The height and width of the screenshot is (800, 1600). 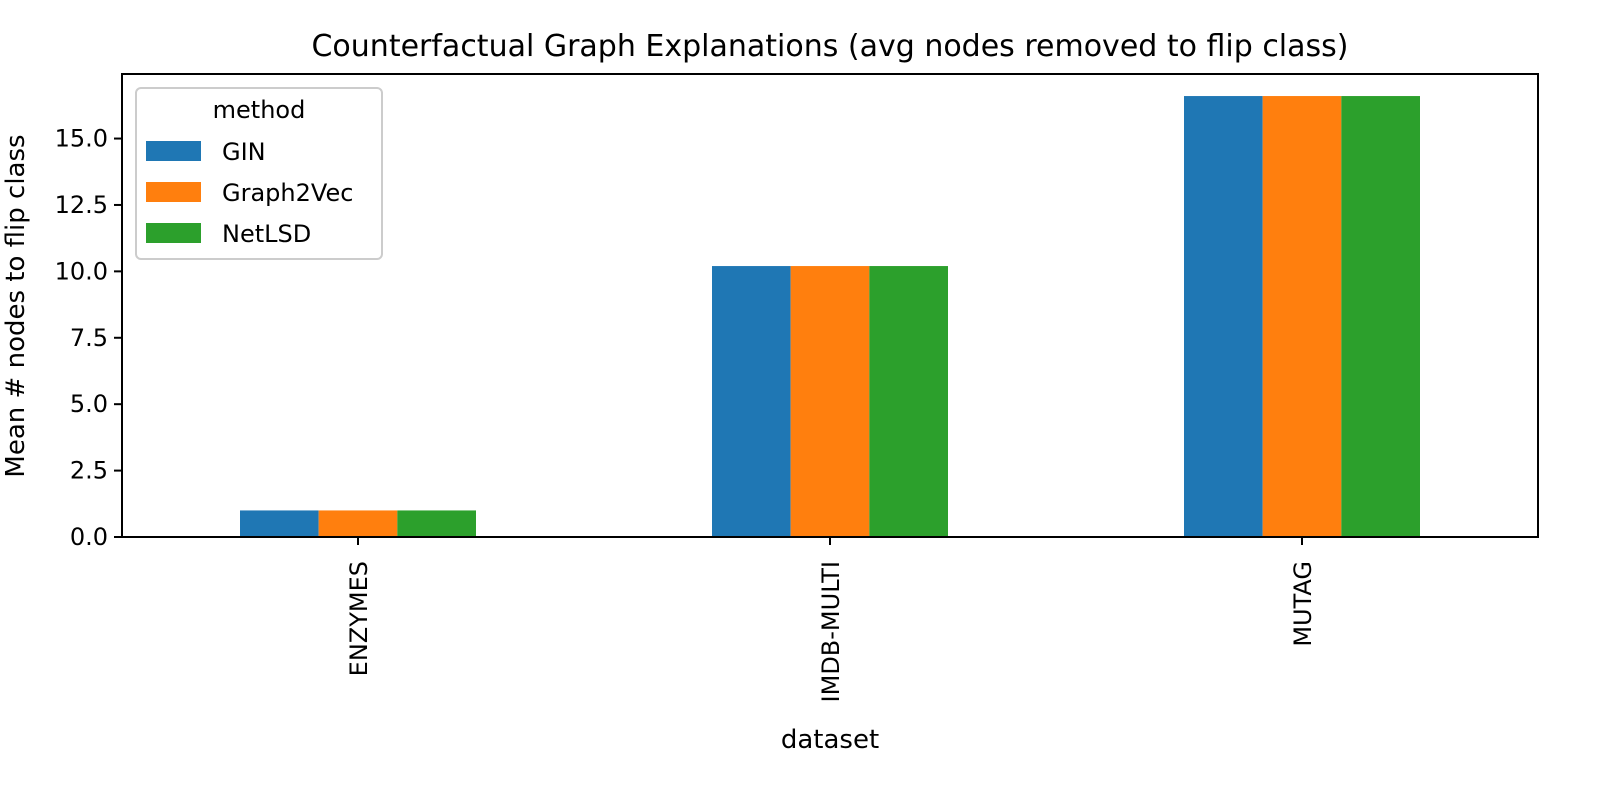 I want to click on y-tick-label: 15.0, so click(x=81, y=139).